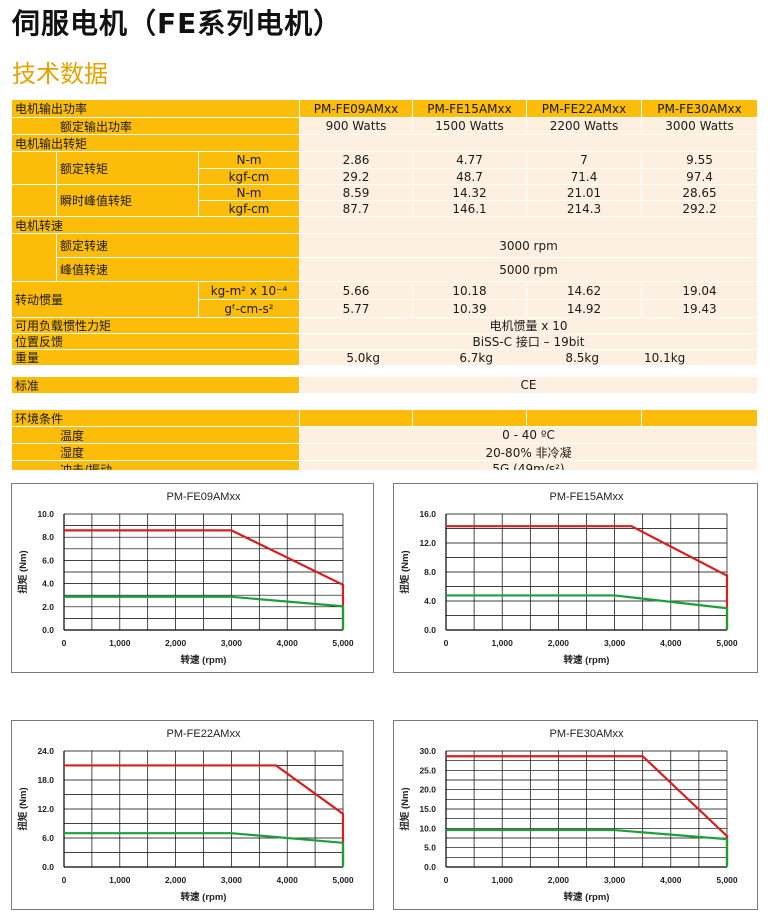 The image size is (770, 914). I want to click on y-tick-label: 5.0, so click(430, 848).